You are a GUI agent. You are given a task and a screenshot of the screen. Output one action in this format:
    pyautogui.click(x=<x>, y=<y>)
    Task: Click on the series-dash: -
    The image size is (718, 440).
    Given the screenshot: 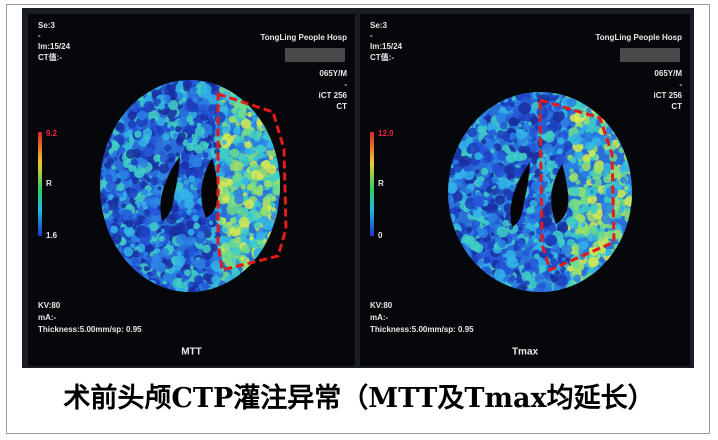 What is the action you would take?
    pyautogui.click(x=371, y=35)
    